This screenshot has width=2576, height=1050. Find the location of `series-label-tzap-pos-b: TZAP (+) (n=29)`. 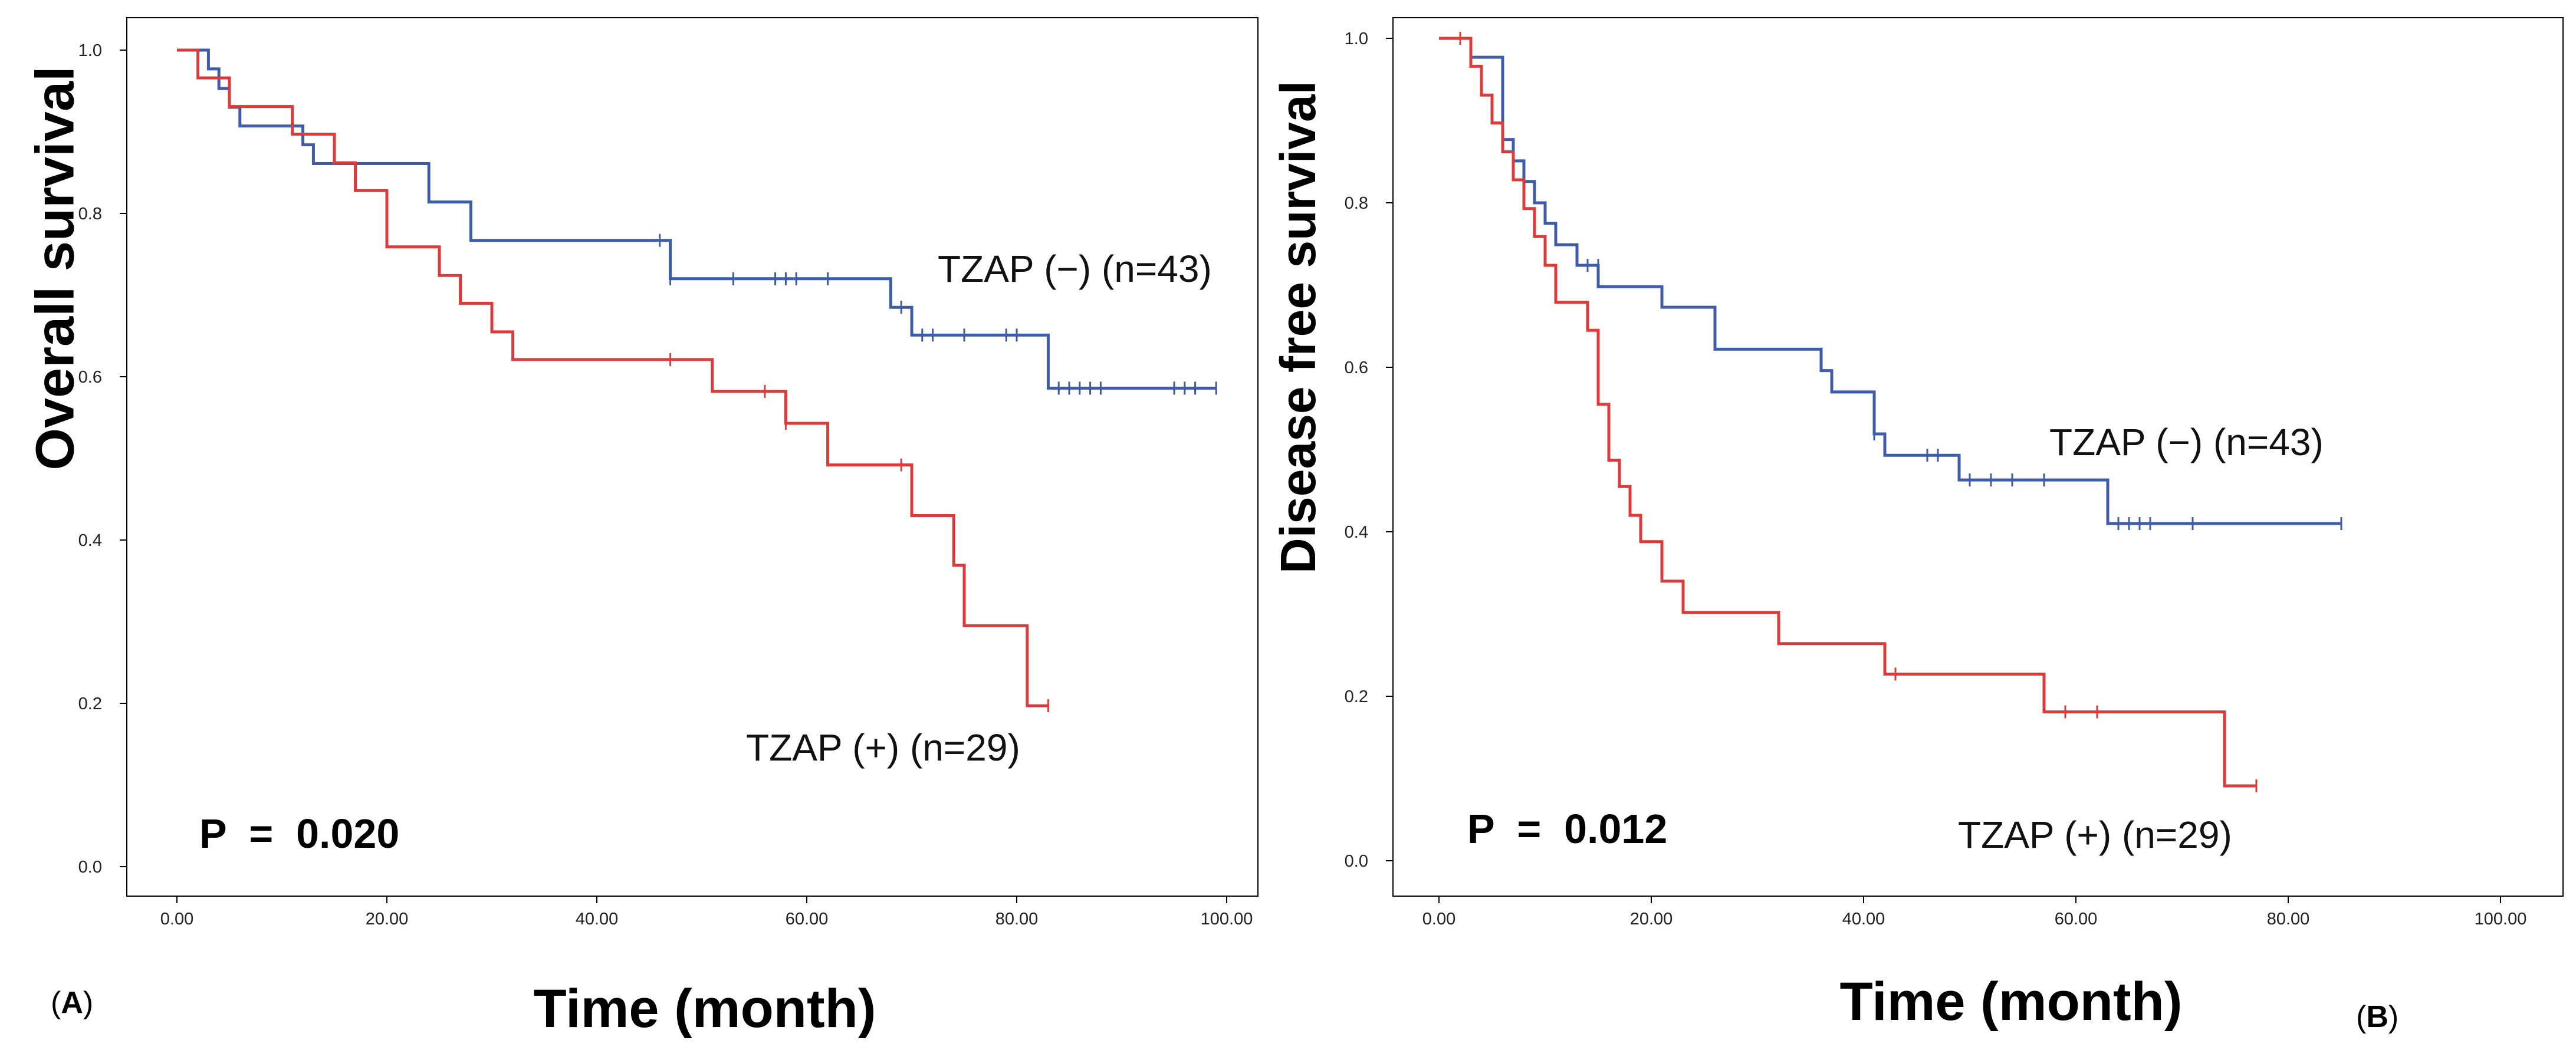

series-label-tzap-pos-b: TZAP (+) (n=29) is located at coordinates (2095, 835).